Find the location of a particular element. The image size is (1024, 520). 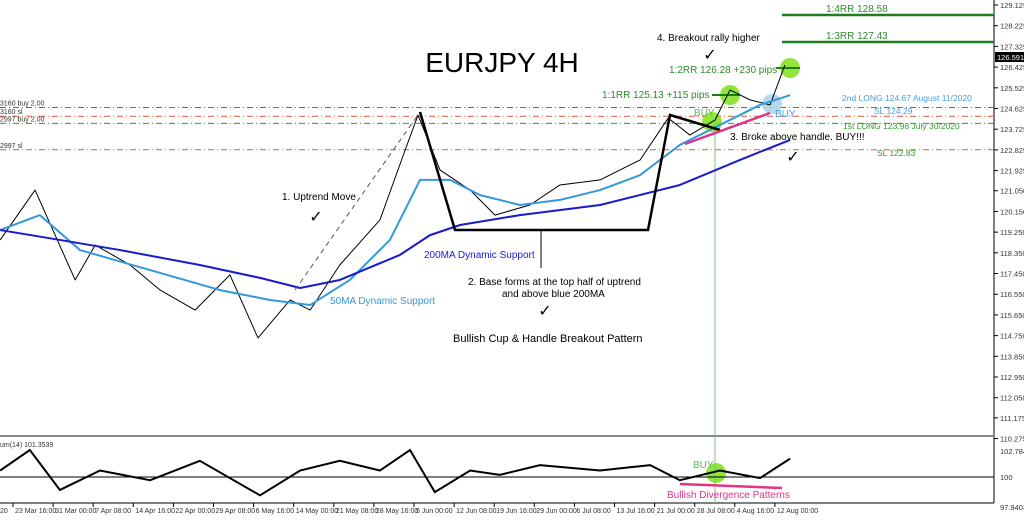

target-label: 1:2RR 126.28 +230 pips is located at coordinates (723, 70).